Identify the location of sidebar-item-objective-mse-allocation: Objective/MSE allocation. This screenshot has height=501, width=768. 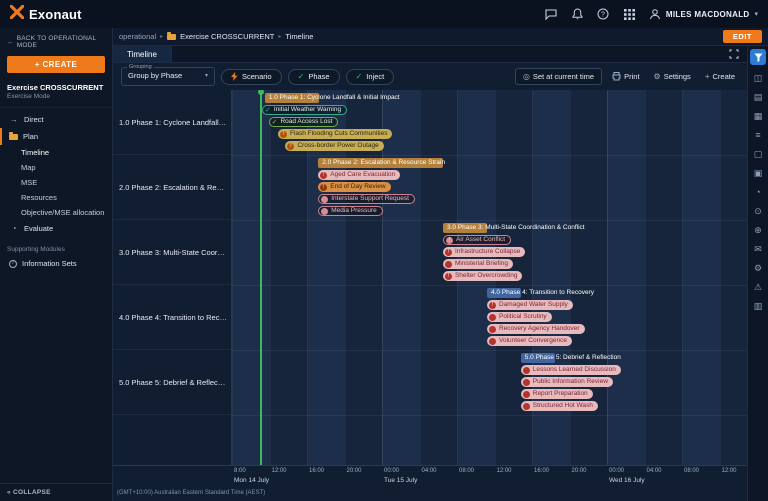
(56, 212).